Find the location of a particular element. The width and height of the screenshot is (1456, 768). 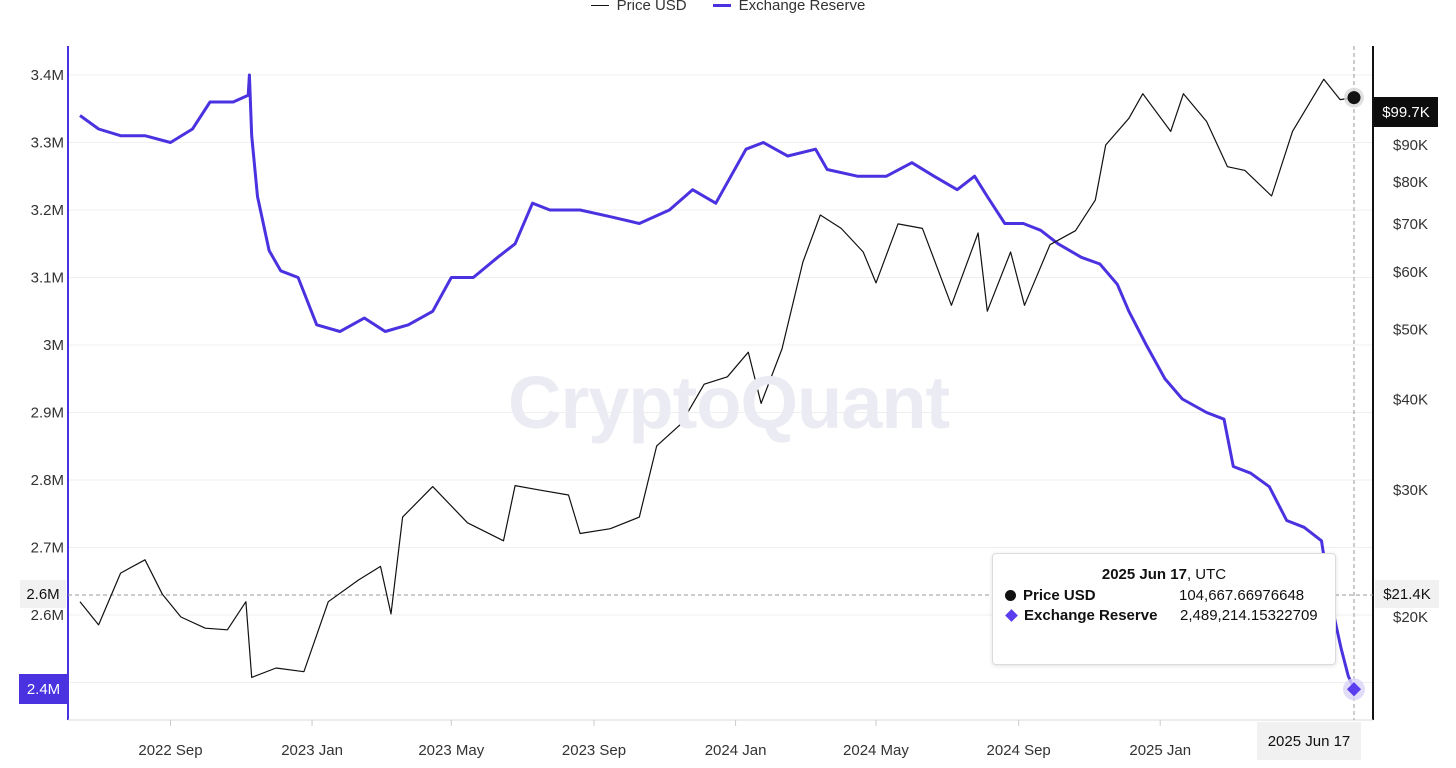

y-right-tick-label: $80K is located at coordinates (1410, 182).